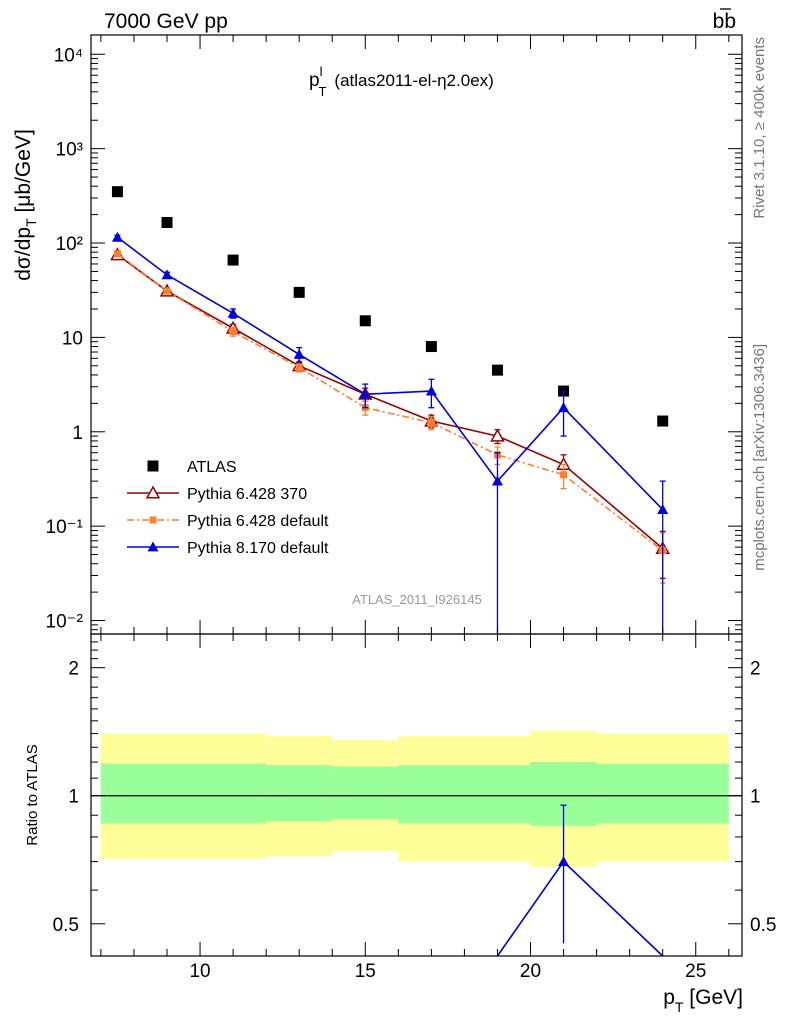 Image resolution: width=786 pixels, height=1024 pixels. Describe the element at coordinates (759, 457) in the screenshot. I see `mcplots-label: mcplots.cern.ch [arXiv:1306.3436]` at that location.